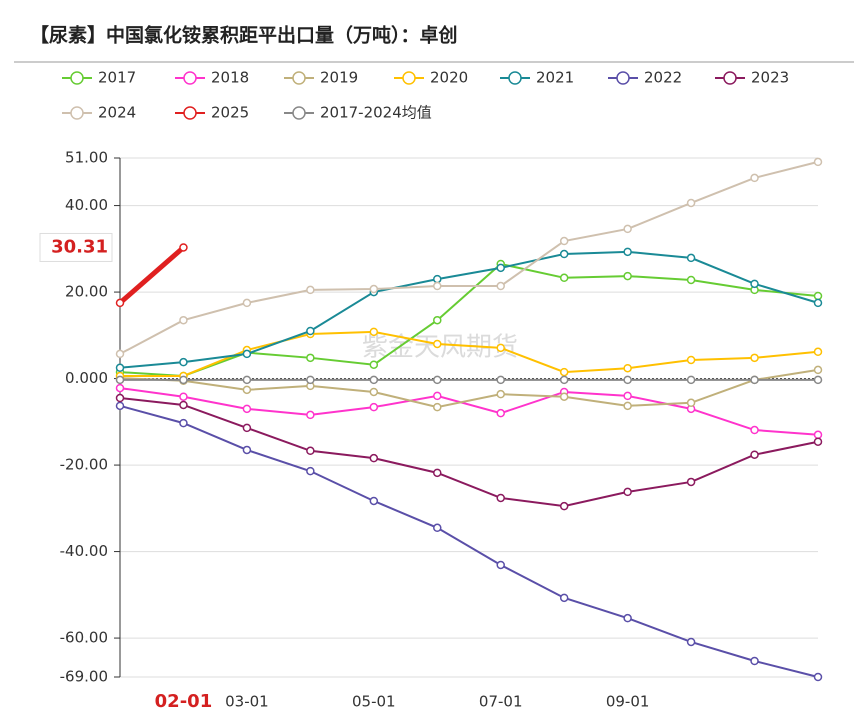 This screenshot has height=720, width=868. Describe the element at coordinates (86, 292) in the screenshot. I see `y-tick-label: 20.00` at that location.